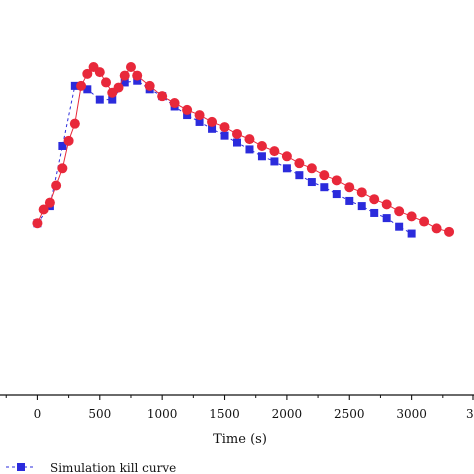 This screenshot has width=474, height=474. Describe the element at coordinates (162, 414) in the screenshot. I see `x-tick-label: 1000` at that location.